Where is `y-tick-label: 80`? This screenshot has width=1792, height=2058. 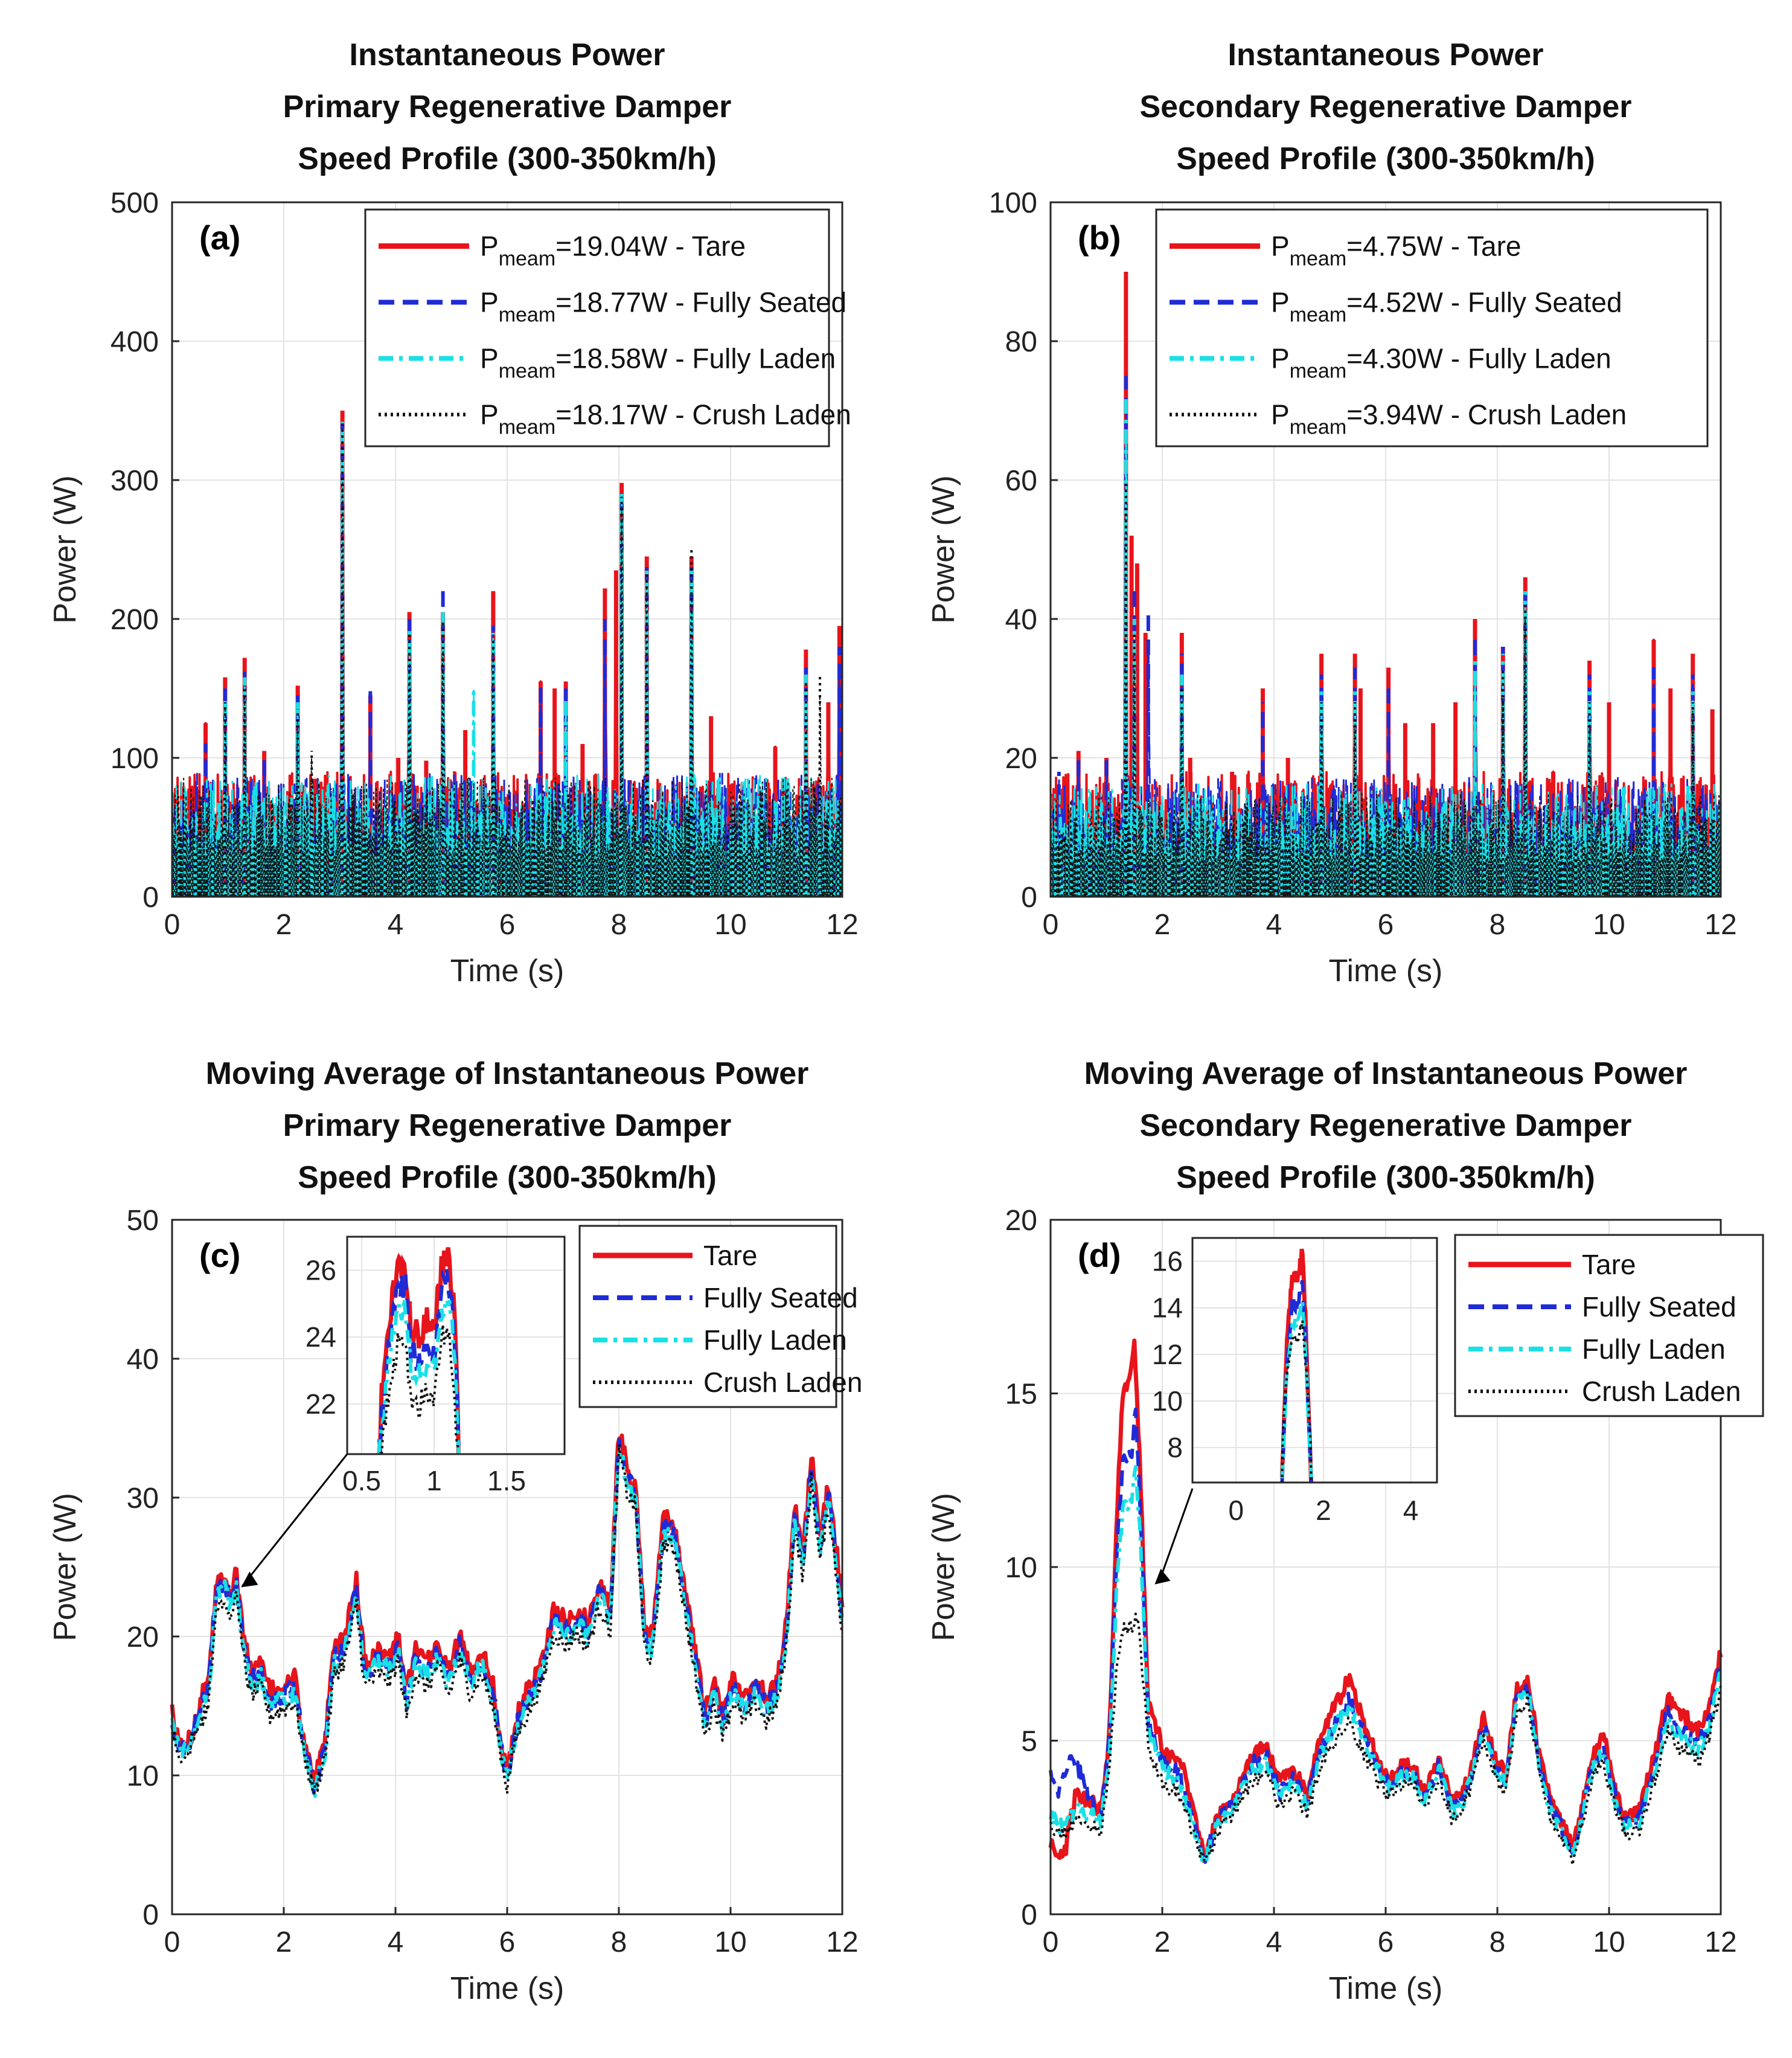
y-tick-label: 80 is located at coordinates (1021, 342).